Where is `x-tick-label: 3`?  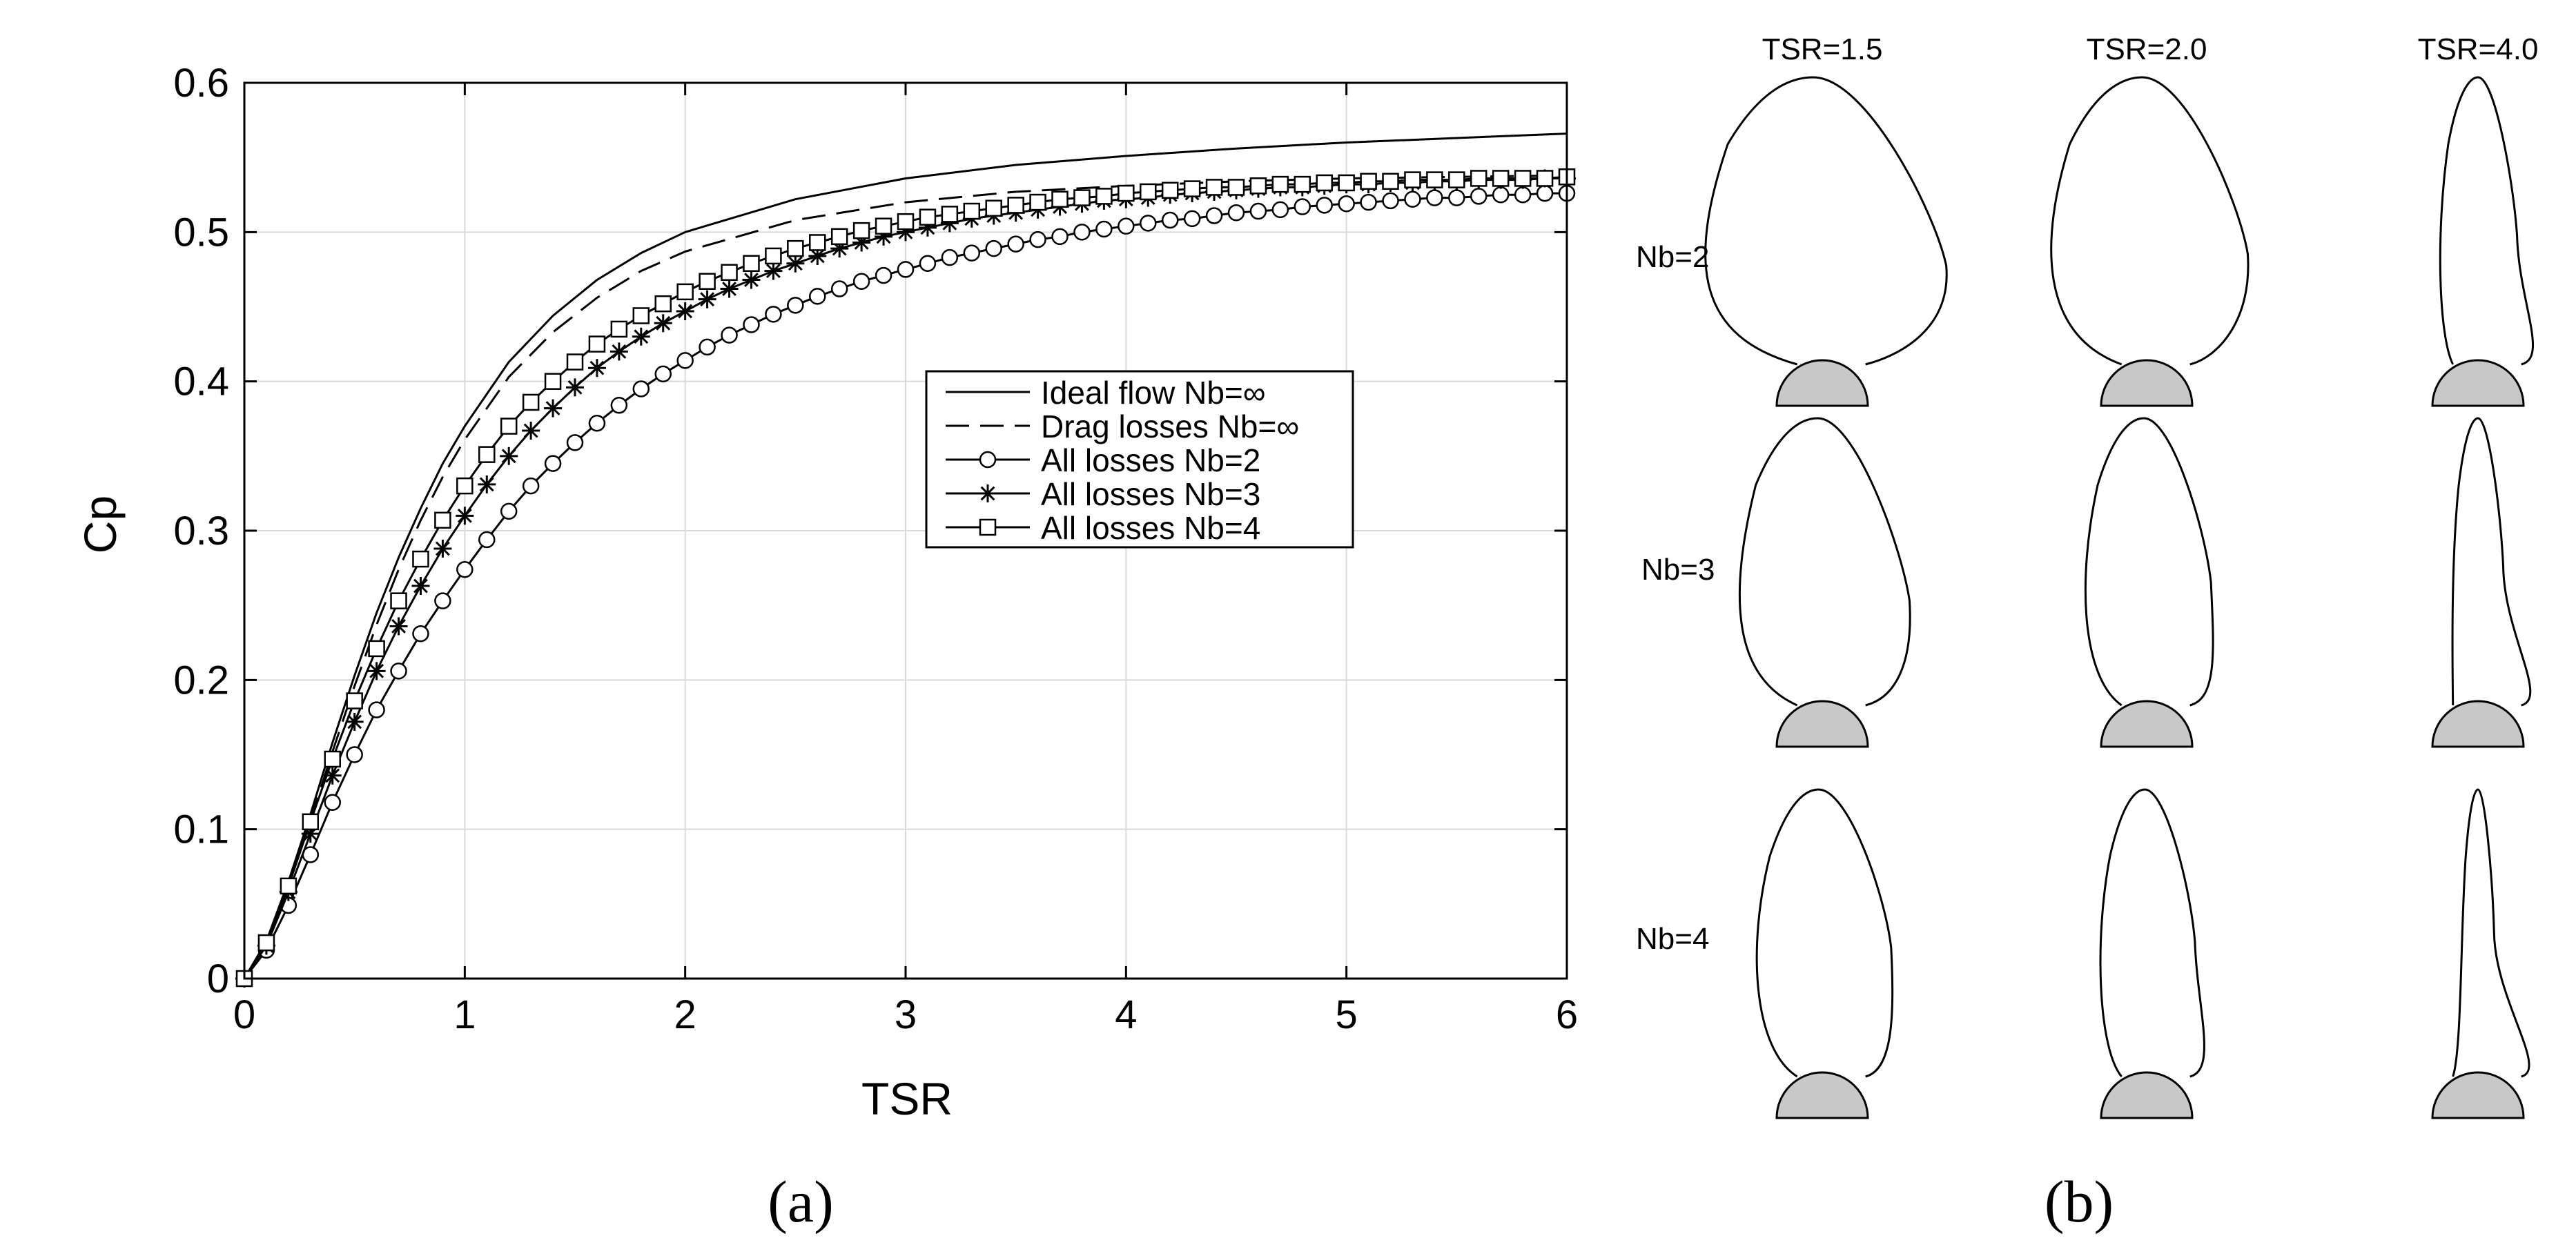 x-tick-label: 3 is located at coordinates (906, 1015).